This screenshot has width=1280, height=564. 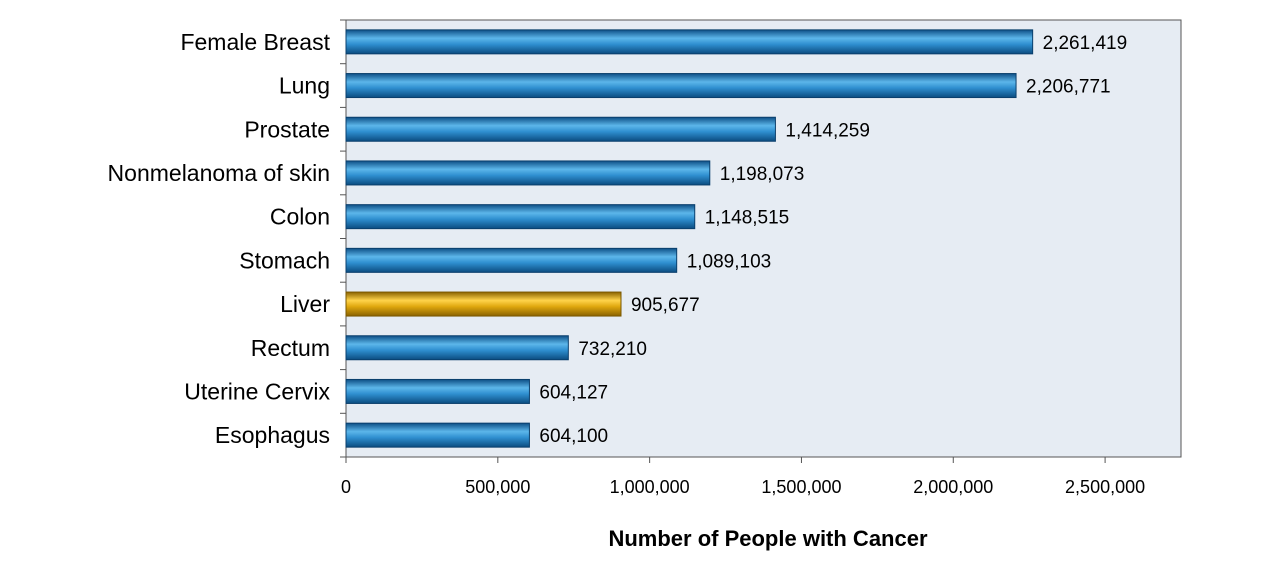 I want to click on data-label: 732,210, so click(x=612, y=349).